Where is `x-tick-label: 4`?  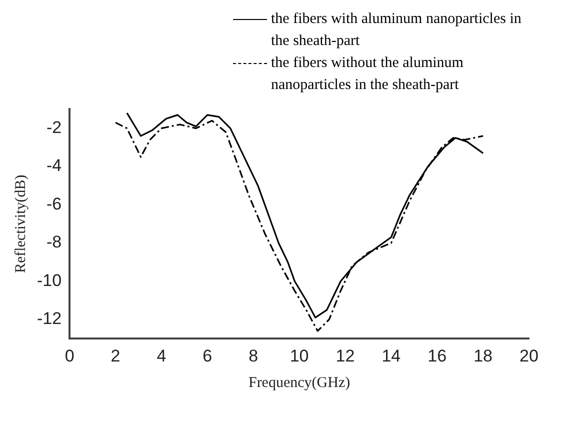 x-tick-label: 4 is located at coordinates (161, 356).